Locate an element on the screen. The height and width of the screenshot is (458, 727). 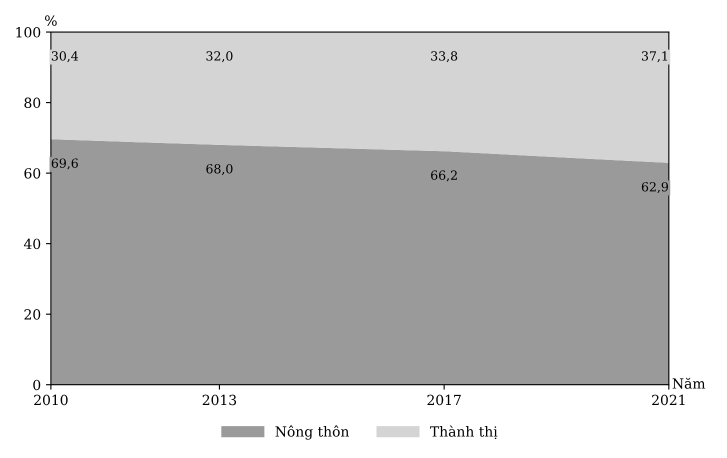
y-tick-label: 20 is located at coordinates (32, 314).